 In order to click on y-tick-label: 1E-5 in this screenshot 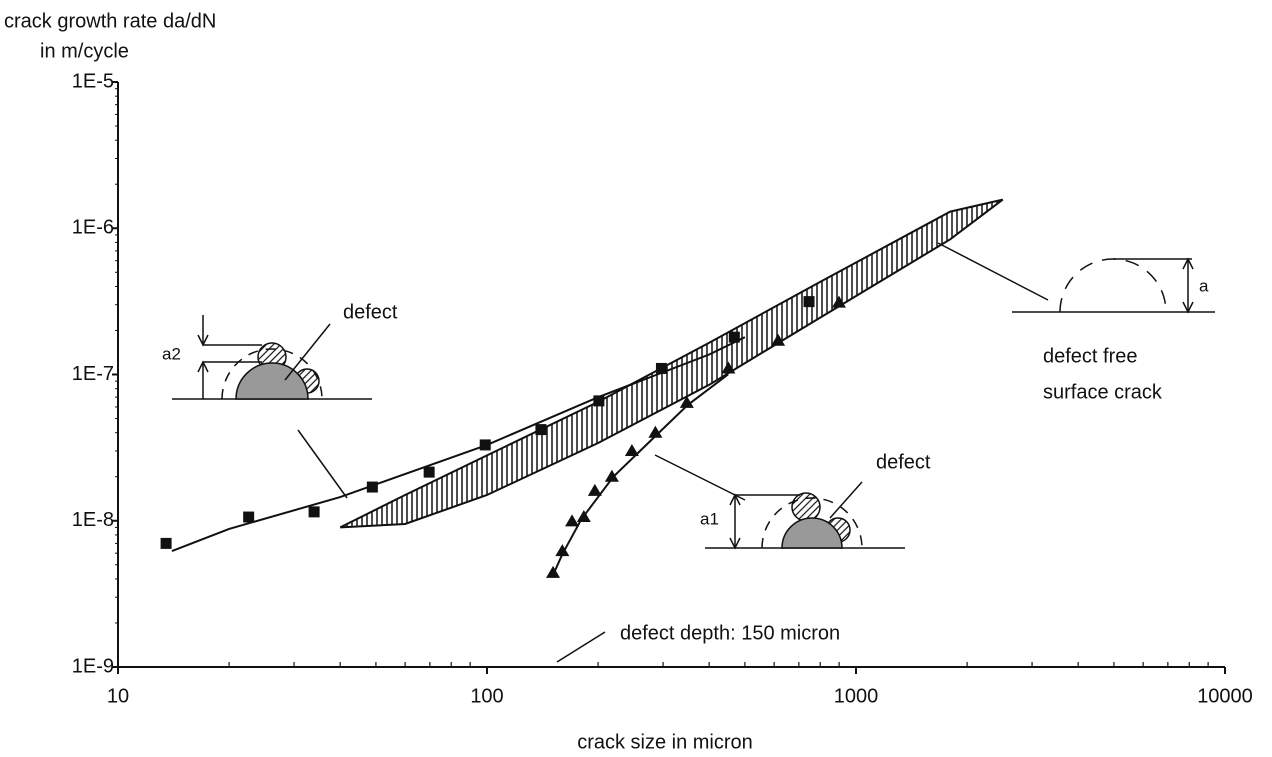, I will do `click(93, 81)`.